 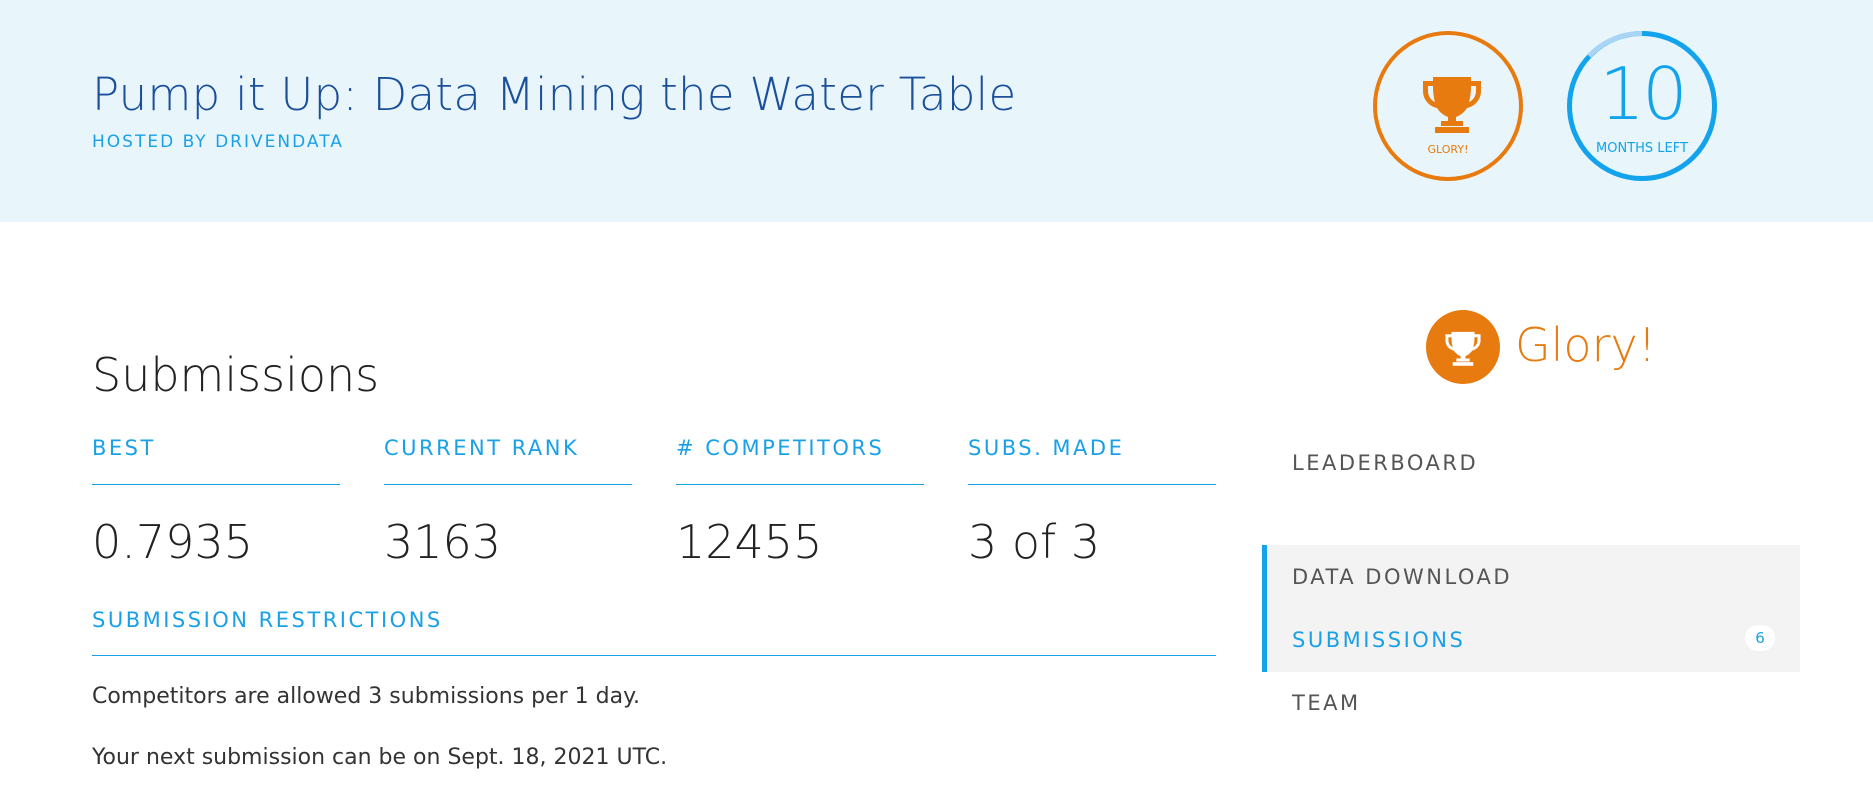 What do you see at coordinates (1615, 44) in the screenshot?
I see `time-remaining-arc` at bounding box center [1615, 44].